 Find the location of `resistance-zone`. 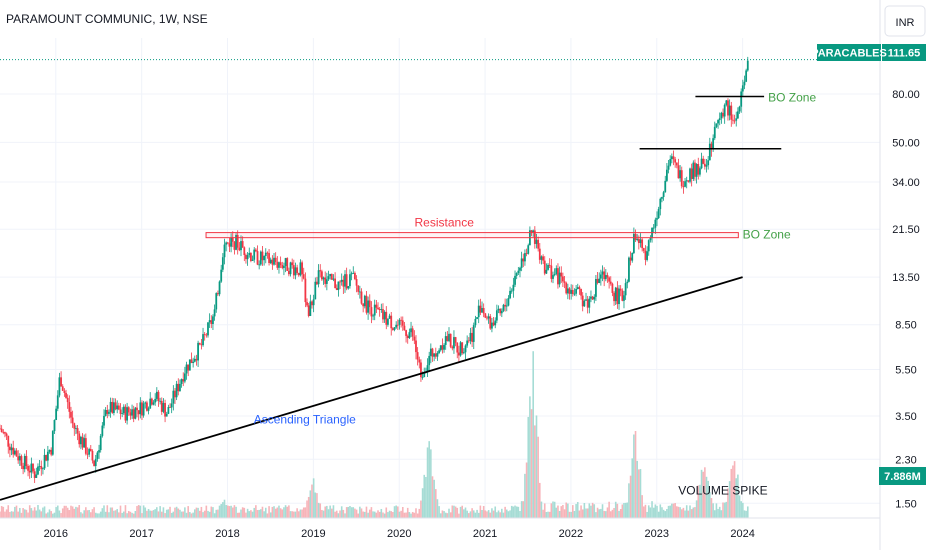

resistance-zone is located at coordinates (472, 235).